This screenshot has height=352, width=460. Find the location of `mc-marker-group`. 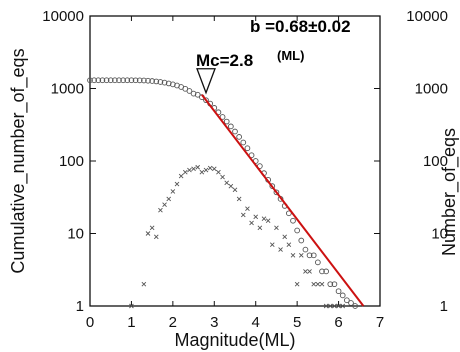

mc-marker-group is located at coordinates (206, 81).